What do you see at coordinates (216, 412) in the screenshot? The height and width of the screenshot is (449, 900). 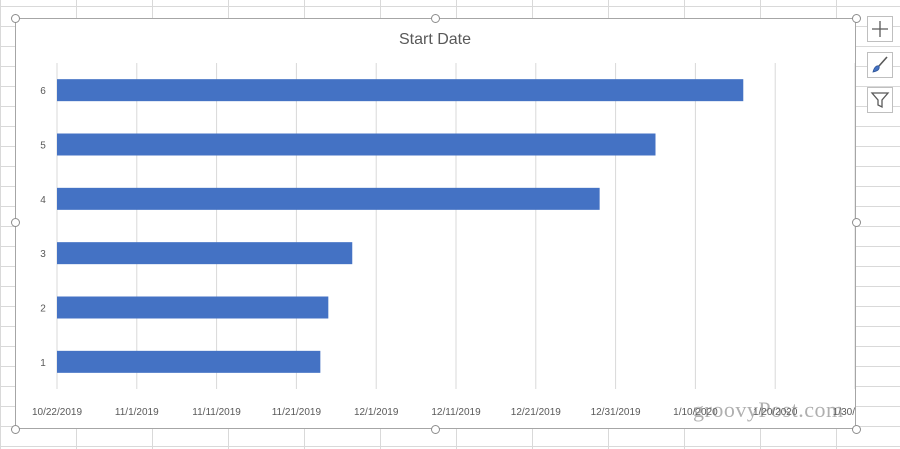 I see `x-tick-label: 11/11/2019` at bounding box center [216, 412].